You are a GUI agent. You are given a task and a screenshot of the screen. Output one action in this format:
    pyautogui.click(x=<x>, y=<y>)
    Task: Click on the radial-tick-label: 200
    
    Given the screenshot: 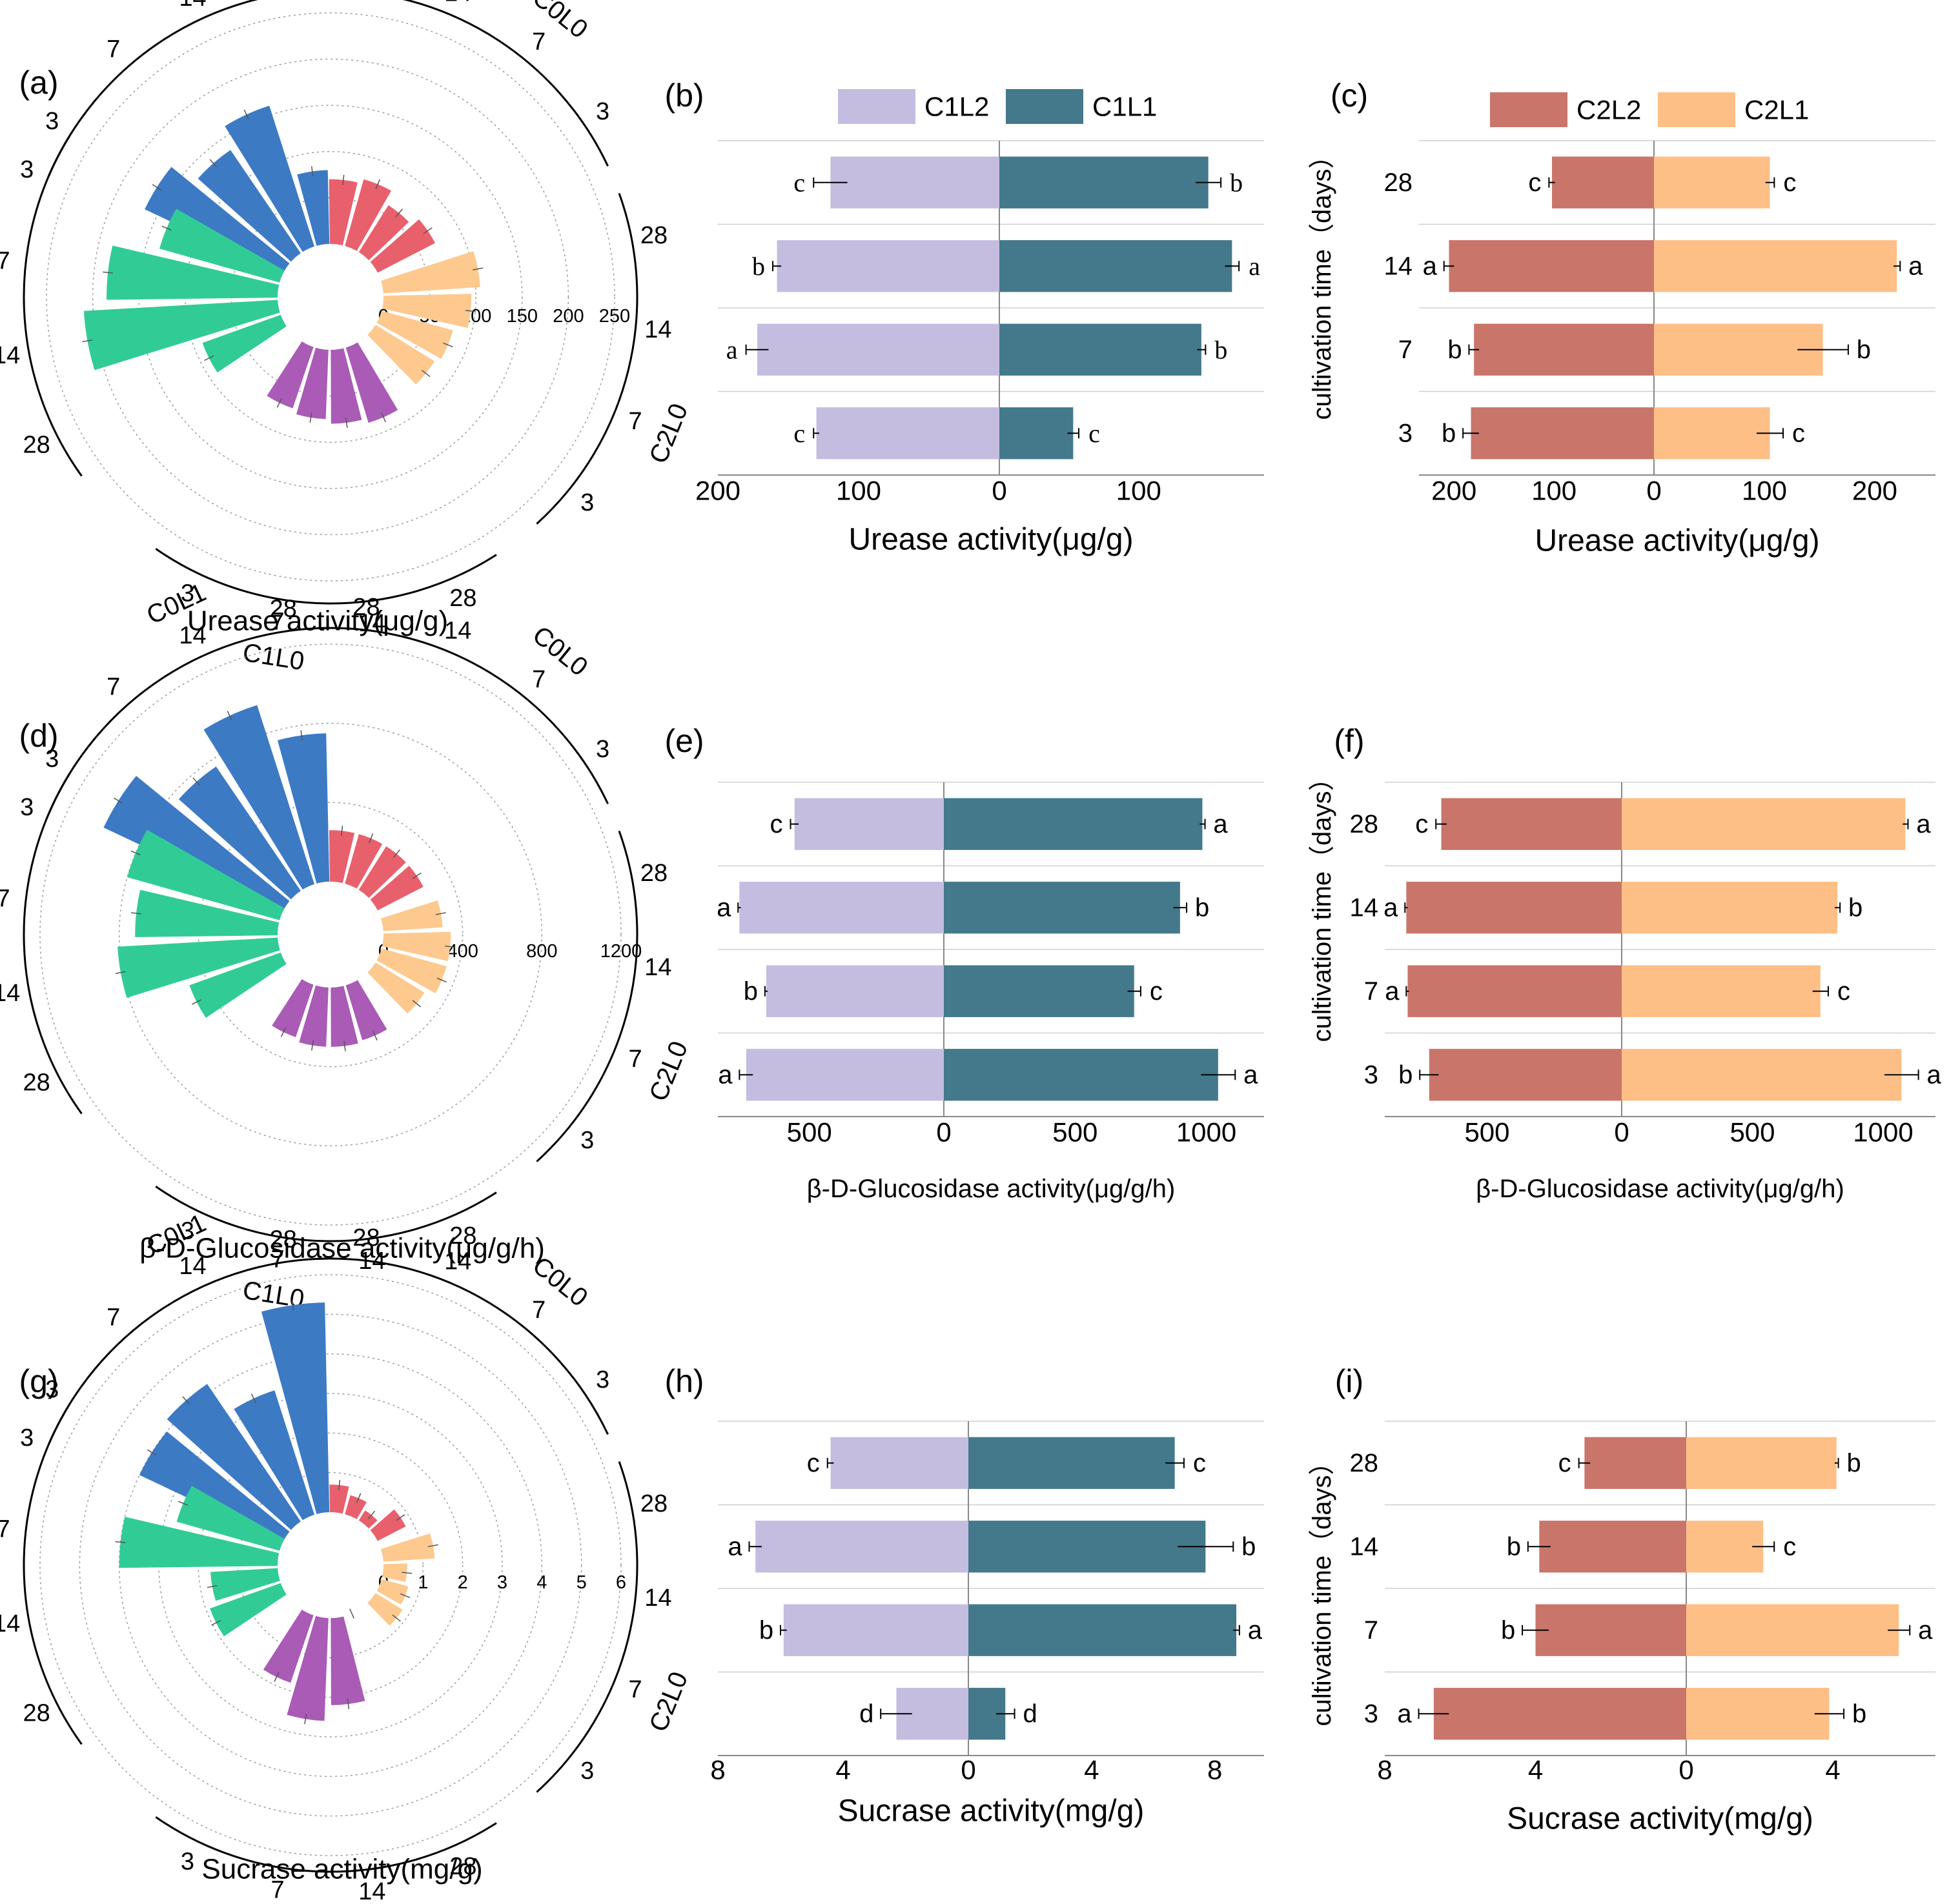 What is the action you would take?
    pyautogui.click(x=568, y=317)
    